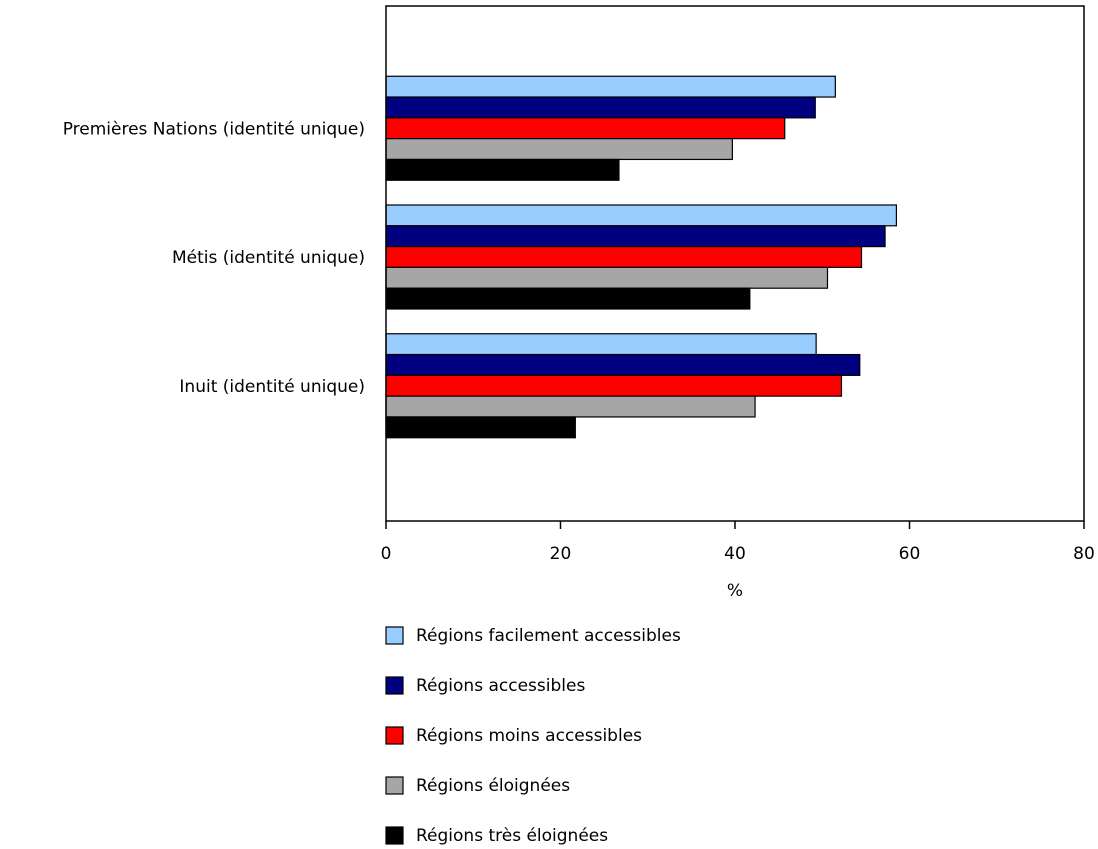 This screenshot has height=849, width=1098. Describe the element at coordinates (500, 686) in the screenshot. I see `legend-label-2: Régions accessibles` at that location.